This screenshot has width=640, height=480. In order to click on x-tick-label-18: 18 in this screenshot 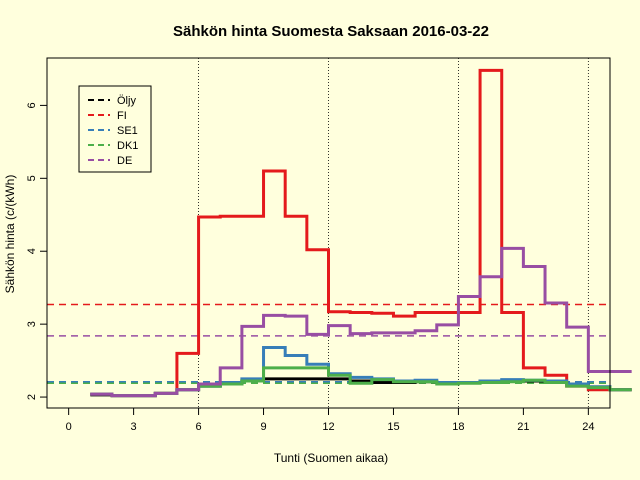, I will do `click(458, 427)`.